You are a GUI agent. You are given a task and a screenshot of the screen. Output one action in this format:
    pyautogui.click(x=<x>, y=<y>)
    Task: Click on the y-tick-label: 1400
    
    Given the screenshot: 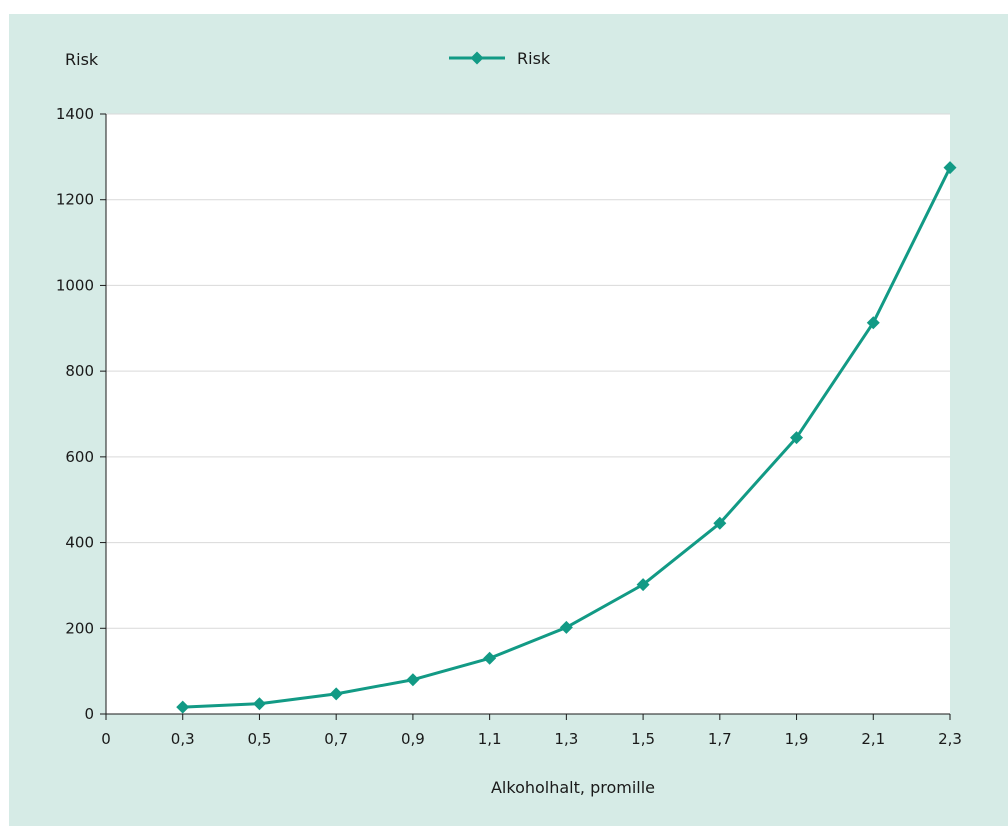 What is the action you would take?
    pyautogui.click(x=75, y=114)
    